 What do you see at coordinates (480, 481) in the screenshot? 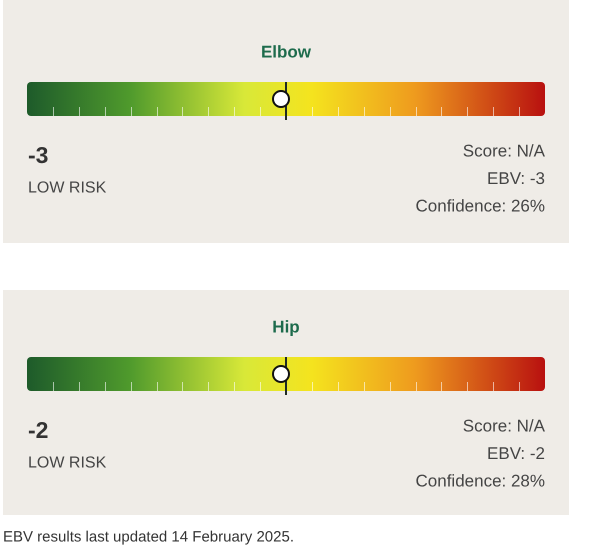
I see `text: Confidence: 28%` at bounding box center [480, 481].